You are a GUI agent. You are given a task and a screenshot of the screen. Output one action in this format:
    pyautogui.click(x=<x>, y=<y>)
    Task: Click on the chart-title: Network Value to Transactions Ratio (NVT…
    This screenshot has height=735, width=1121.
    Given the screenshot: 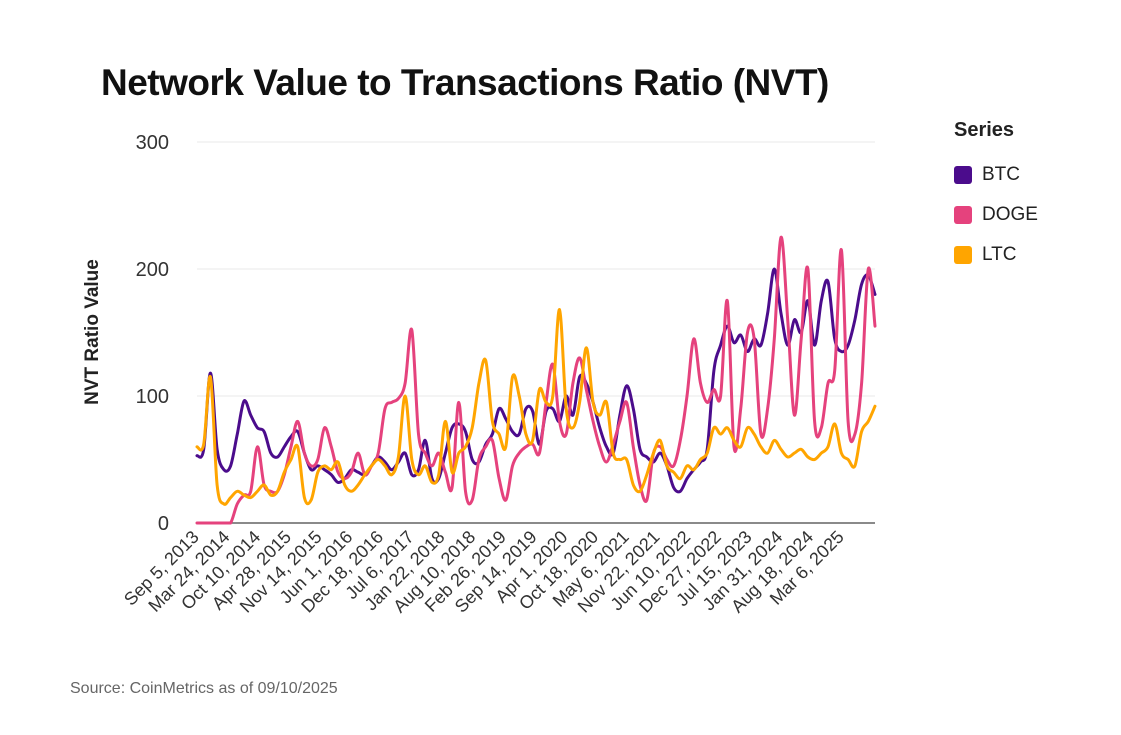 What is the action you would take?
    pyautogui.click(x=465, y=82)
    